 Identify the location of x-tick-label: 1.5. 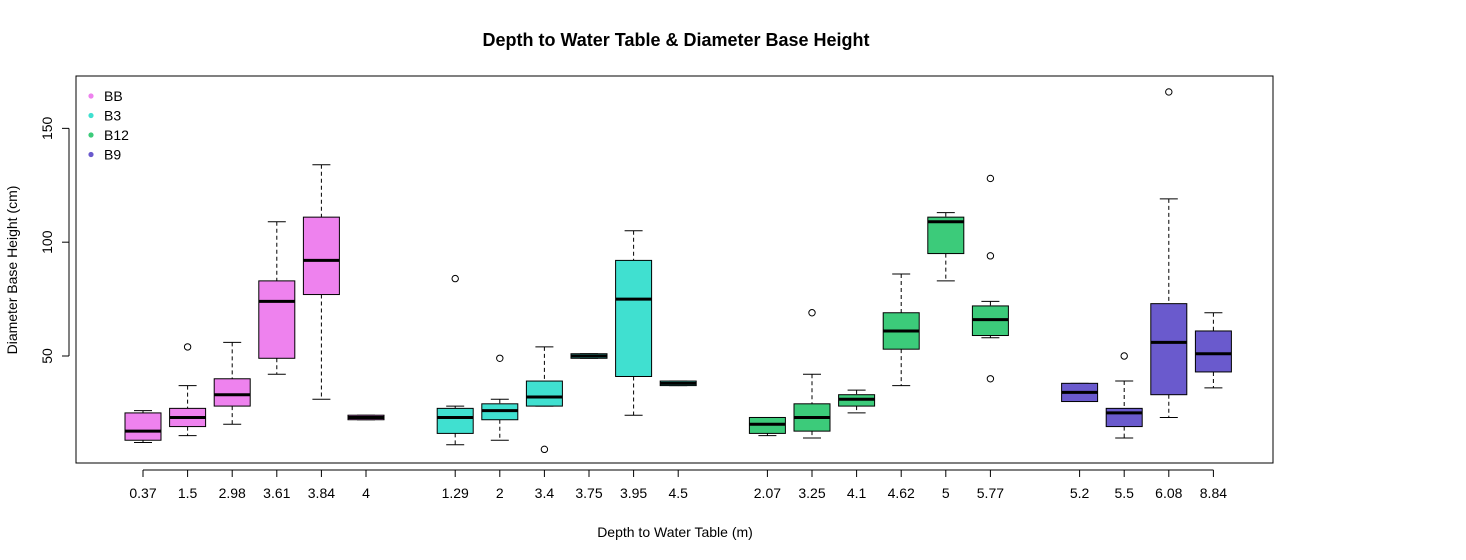
(188, 493).